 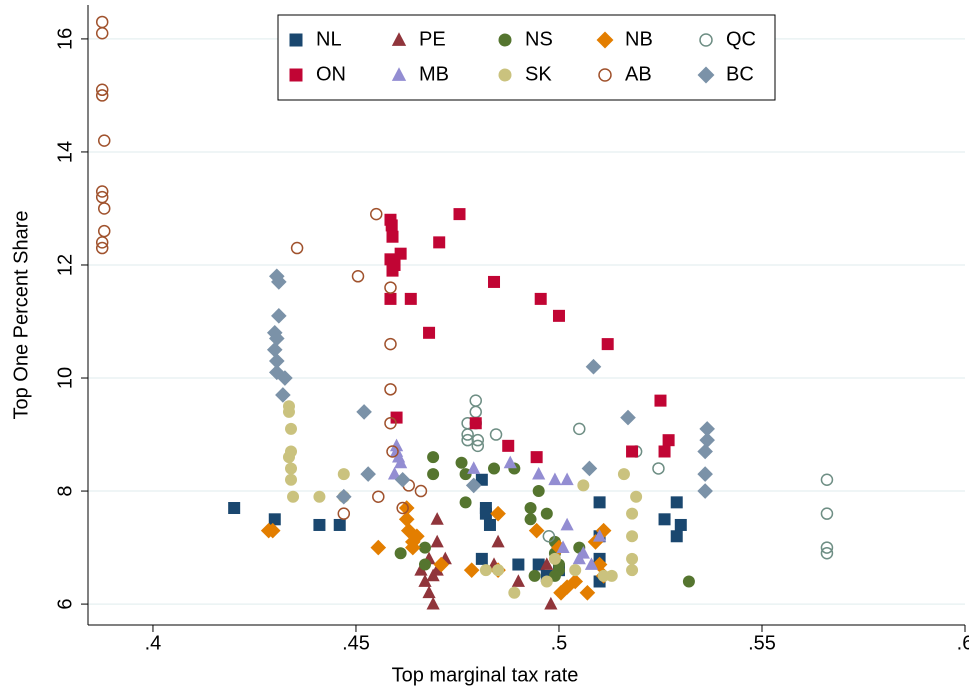 I want to click on x-tick-label: .55, so click(x=762, y=643).